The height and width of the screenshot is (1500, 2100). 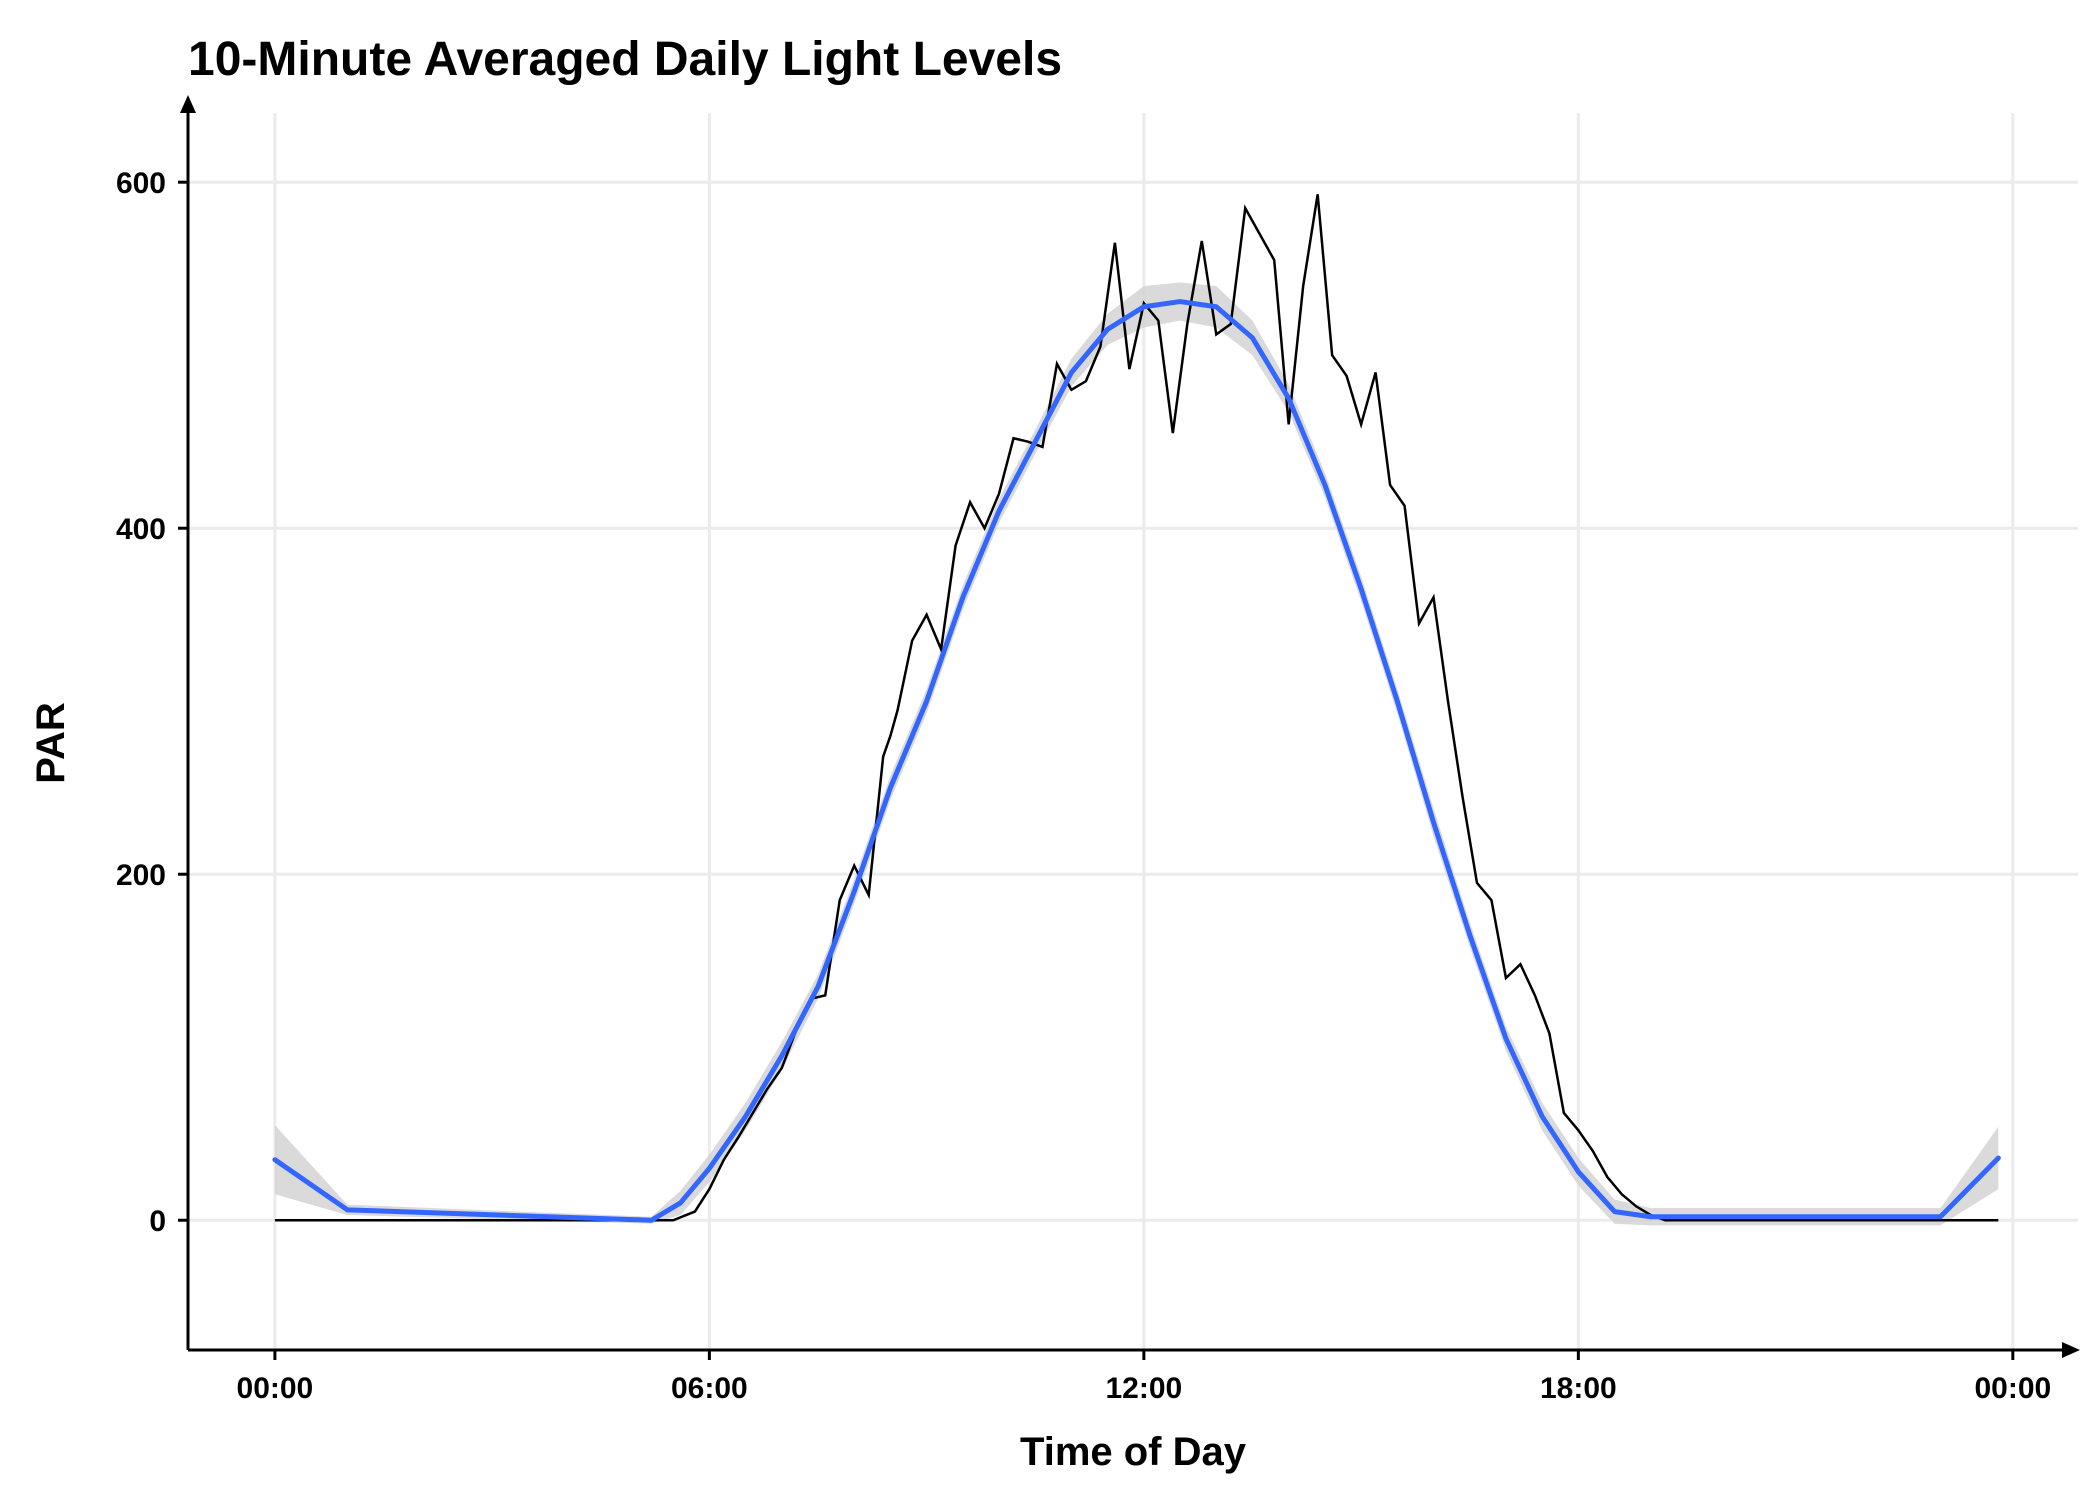 I want to click on chart-title: 10-Minute Averaged Daily Light Levels, so click(x=625, y=59).